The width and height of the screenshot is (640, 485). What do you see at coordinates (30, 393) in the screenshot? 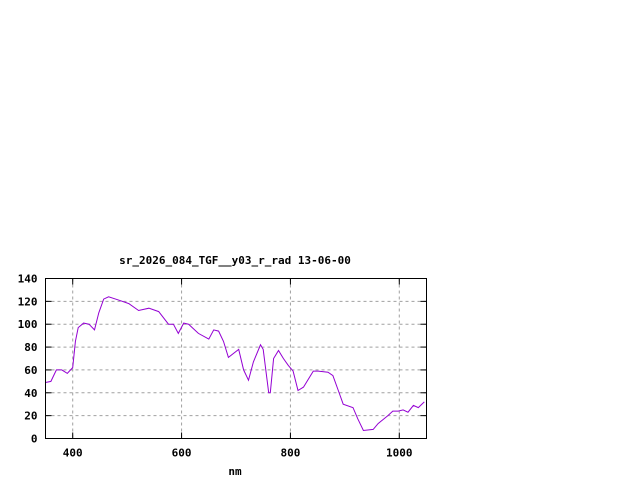
I see `y-tick-label: 40` at bounding box center [30, 393].